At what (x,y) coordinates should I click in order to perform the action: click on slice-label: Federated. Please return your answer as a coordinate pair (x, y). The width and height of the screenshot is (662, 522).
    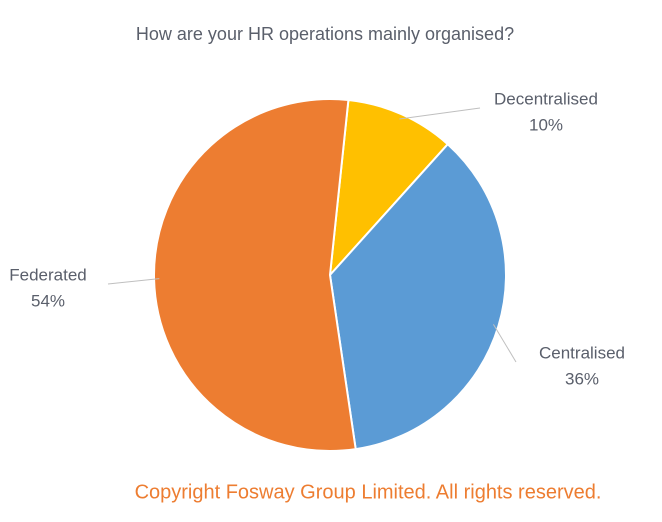
    Looking at the image, I should click on (48, 274).